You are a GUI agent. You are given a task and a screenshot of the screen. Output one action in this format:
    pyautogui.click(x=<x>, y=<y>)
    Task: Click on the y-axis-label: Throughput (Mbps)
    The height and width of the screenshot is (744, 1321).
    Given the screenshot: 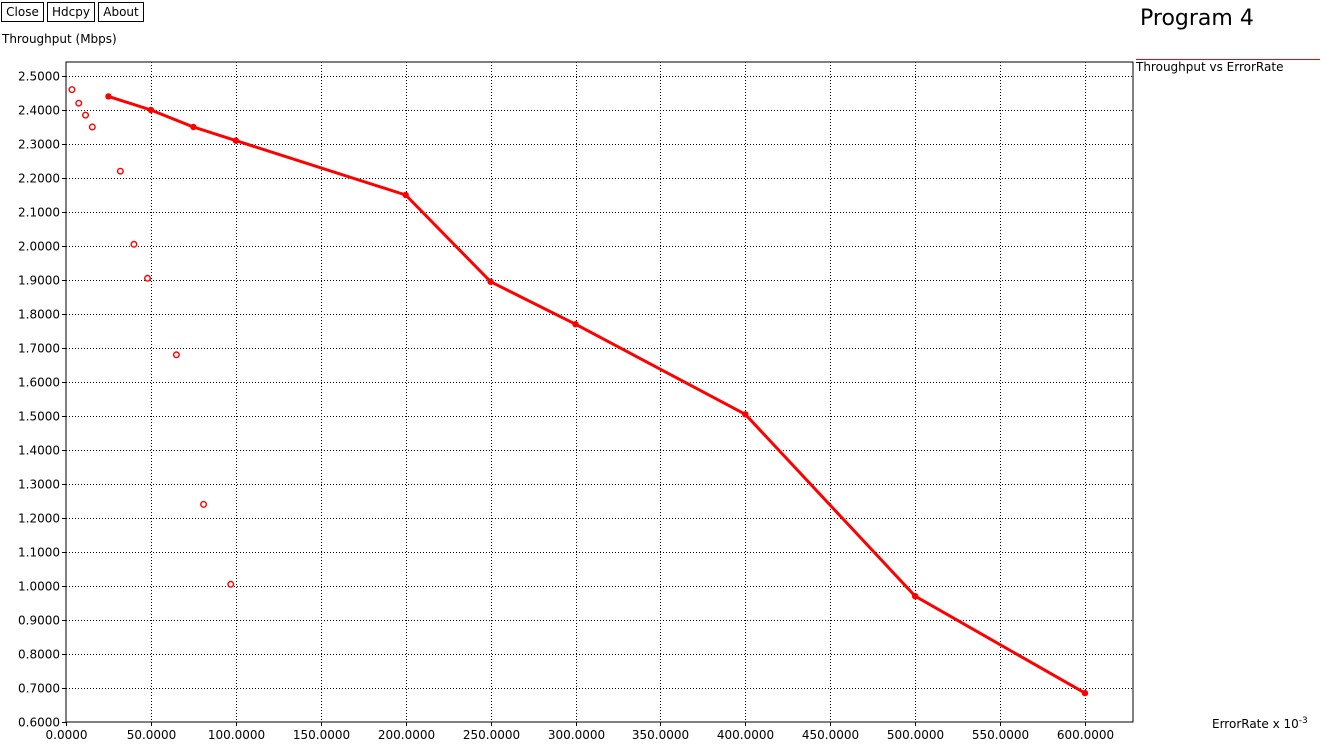 What is the action you would take?
    pyautogui.click(x=59, y=39)
    